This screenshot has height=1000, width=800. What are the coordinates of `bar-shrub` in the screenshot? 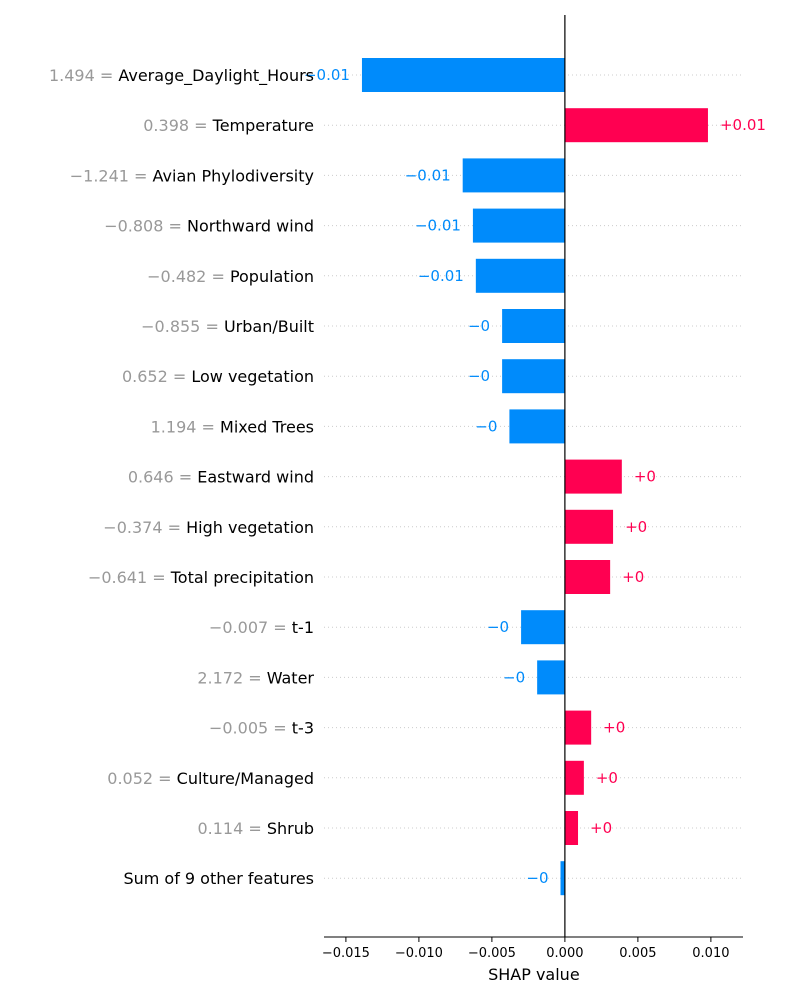 It's located at (571, 828).